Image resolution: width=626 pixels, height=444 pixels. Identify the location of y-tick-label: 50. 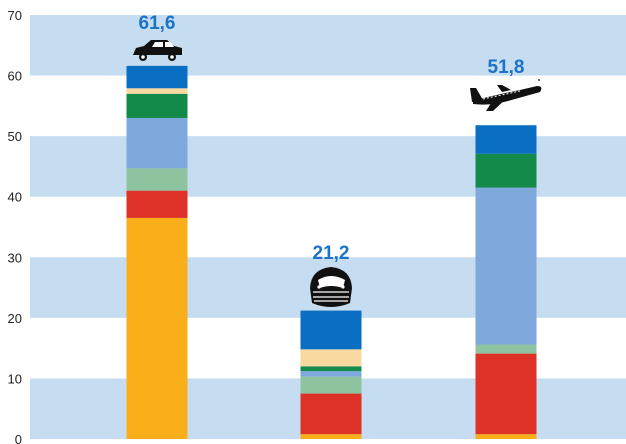
(15, 136).